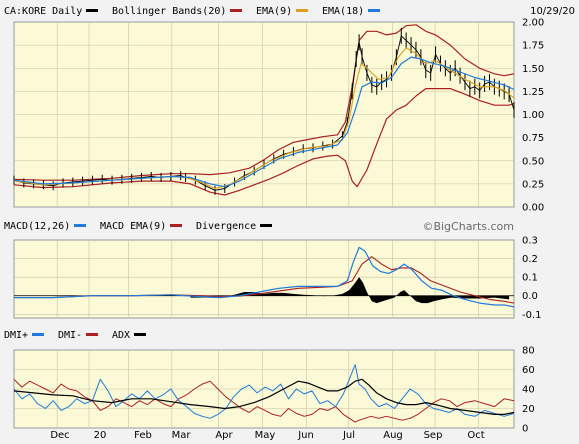 The height and width of the screenshot is (444, 579). I want to click on adx-line, so click(264, 396).